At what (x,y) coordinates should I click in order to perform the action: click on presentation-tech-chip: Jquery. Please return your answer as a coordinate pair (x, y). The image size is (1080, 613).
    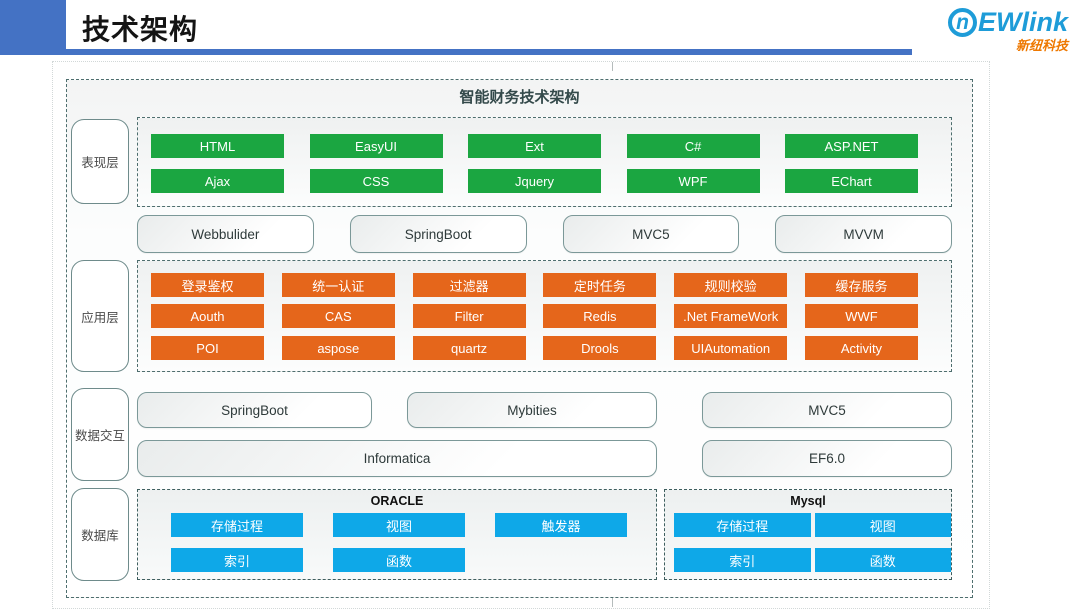
    Looking at the image, I should click on (534, 181).